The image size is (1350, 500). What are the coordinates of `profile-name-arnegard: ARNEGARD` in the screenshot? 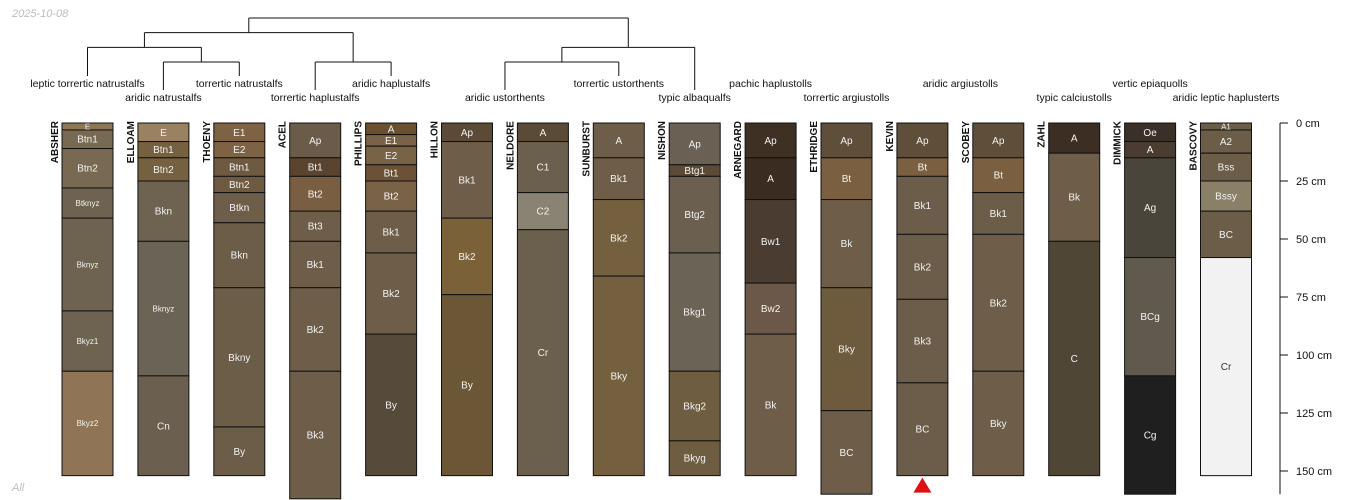 It's located at (738, 150).